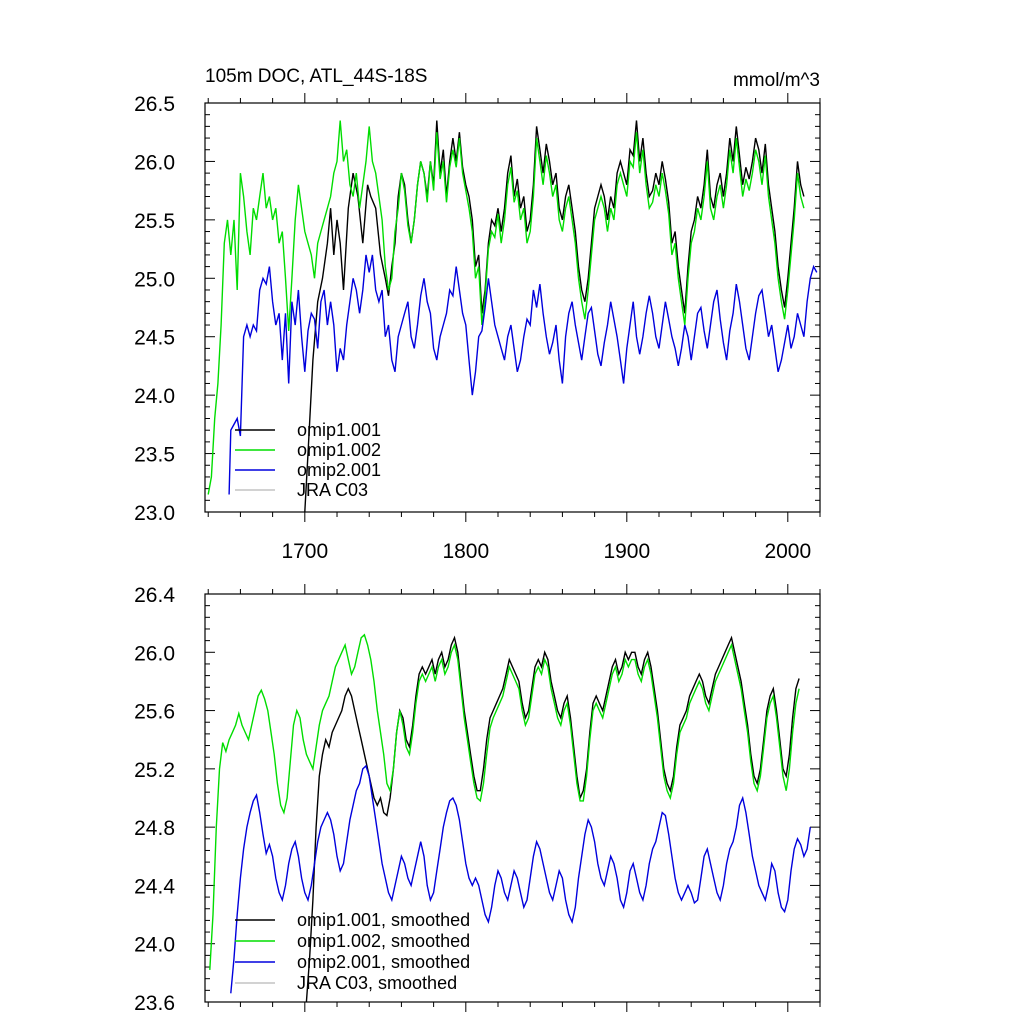 This screenshot has height=1024, width=1024. I want to click on y-tick-label: 25.0, so click(154, 279).